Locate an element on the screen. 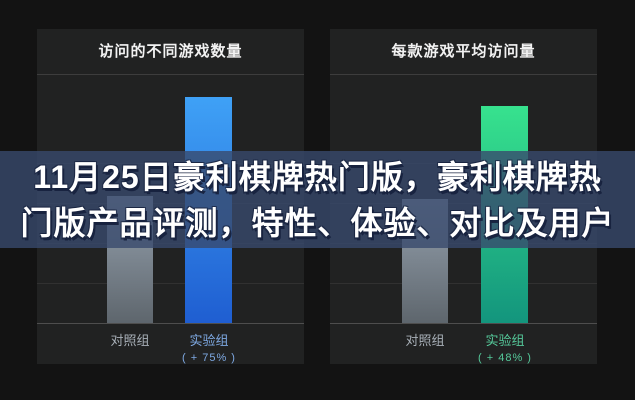 This screenshot has width=635, height=400. chart-title: 每款游戏平均访问量 is located at coordinates (463, 52).